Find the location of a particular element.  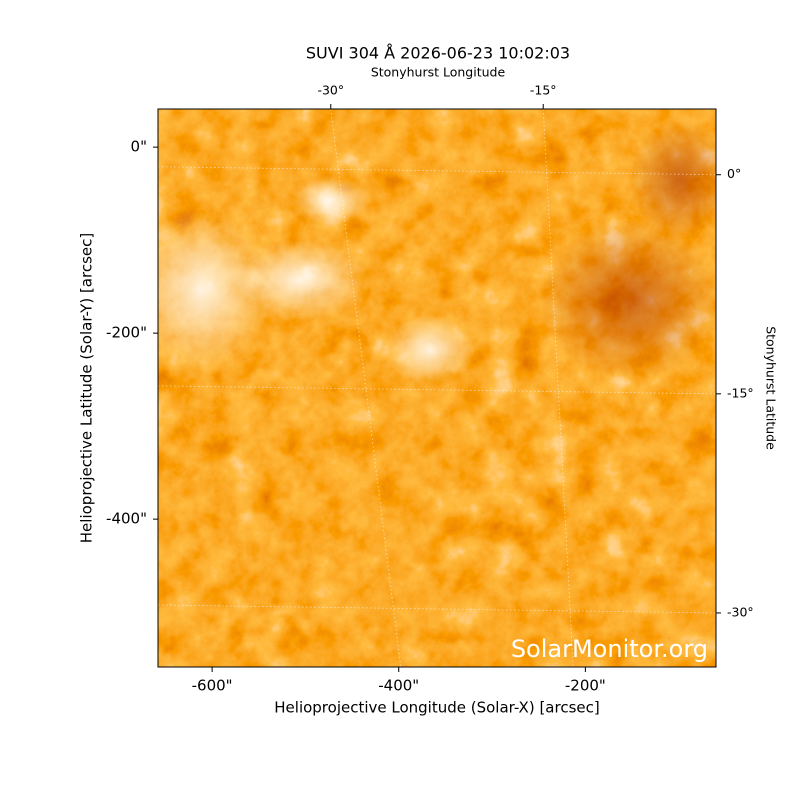

y2-tick-label: -30° is located at coordinates (740, 611).